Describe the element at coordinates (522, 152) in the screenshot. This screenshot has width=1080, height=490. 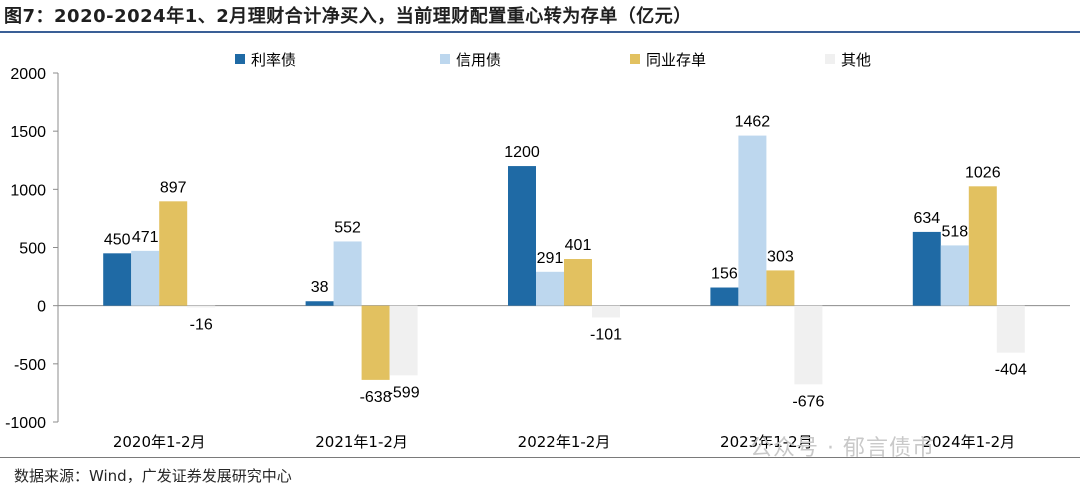
I see `data-label: 1200` at that location.